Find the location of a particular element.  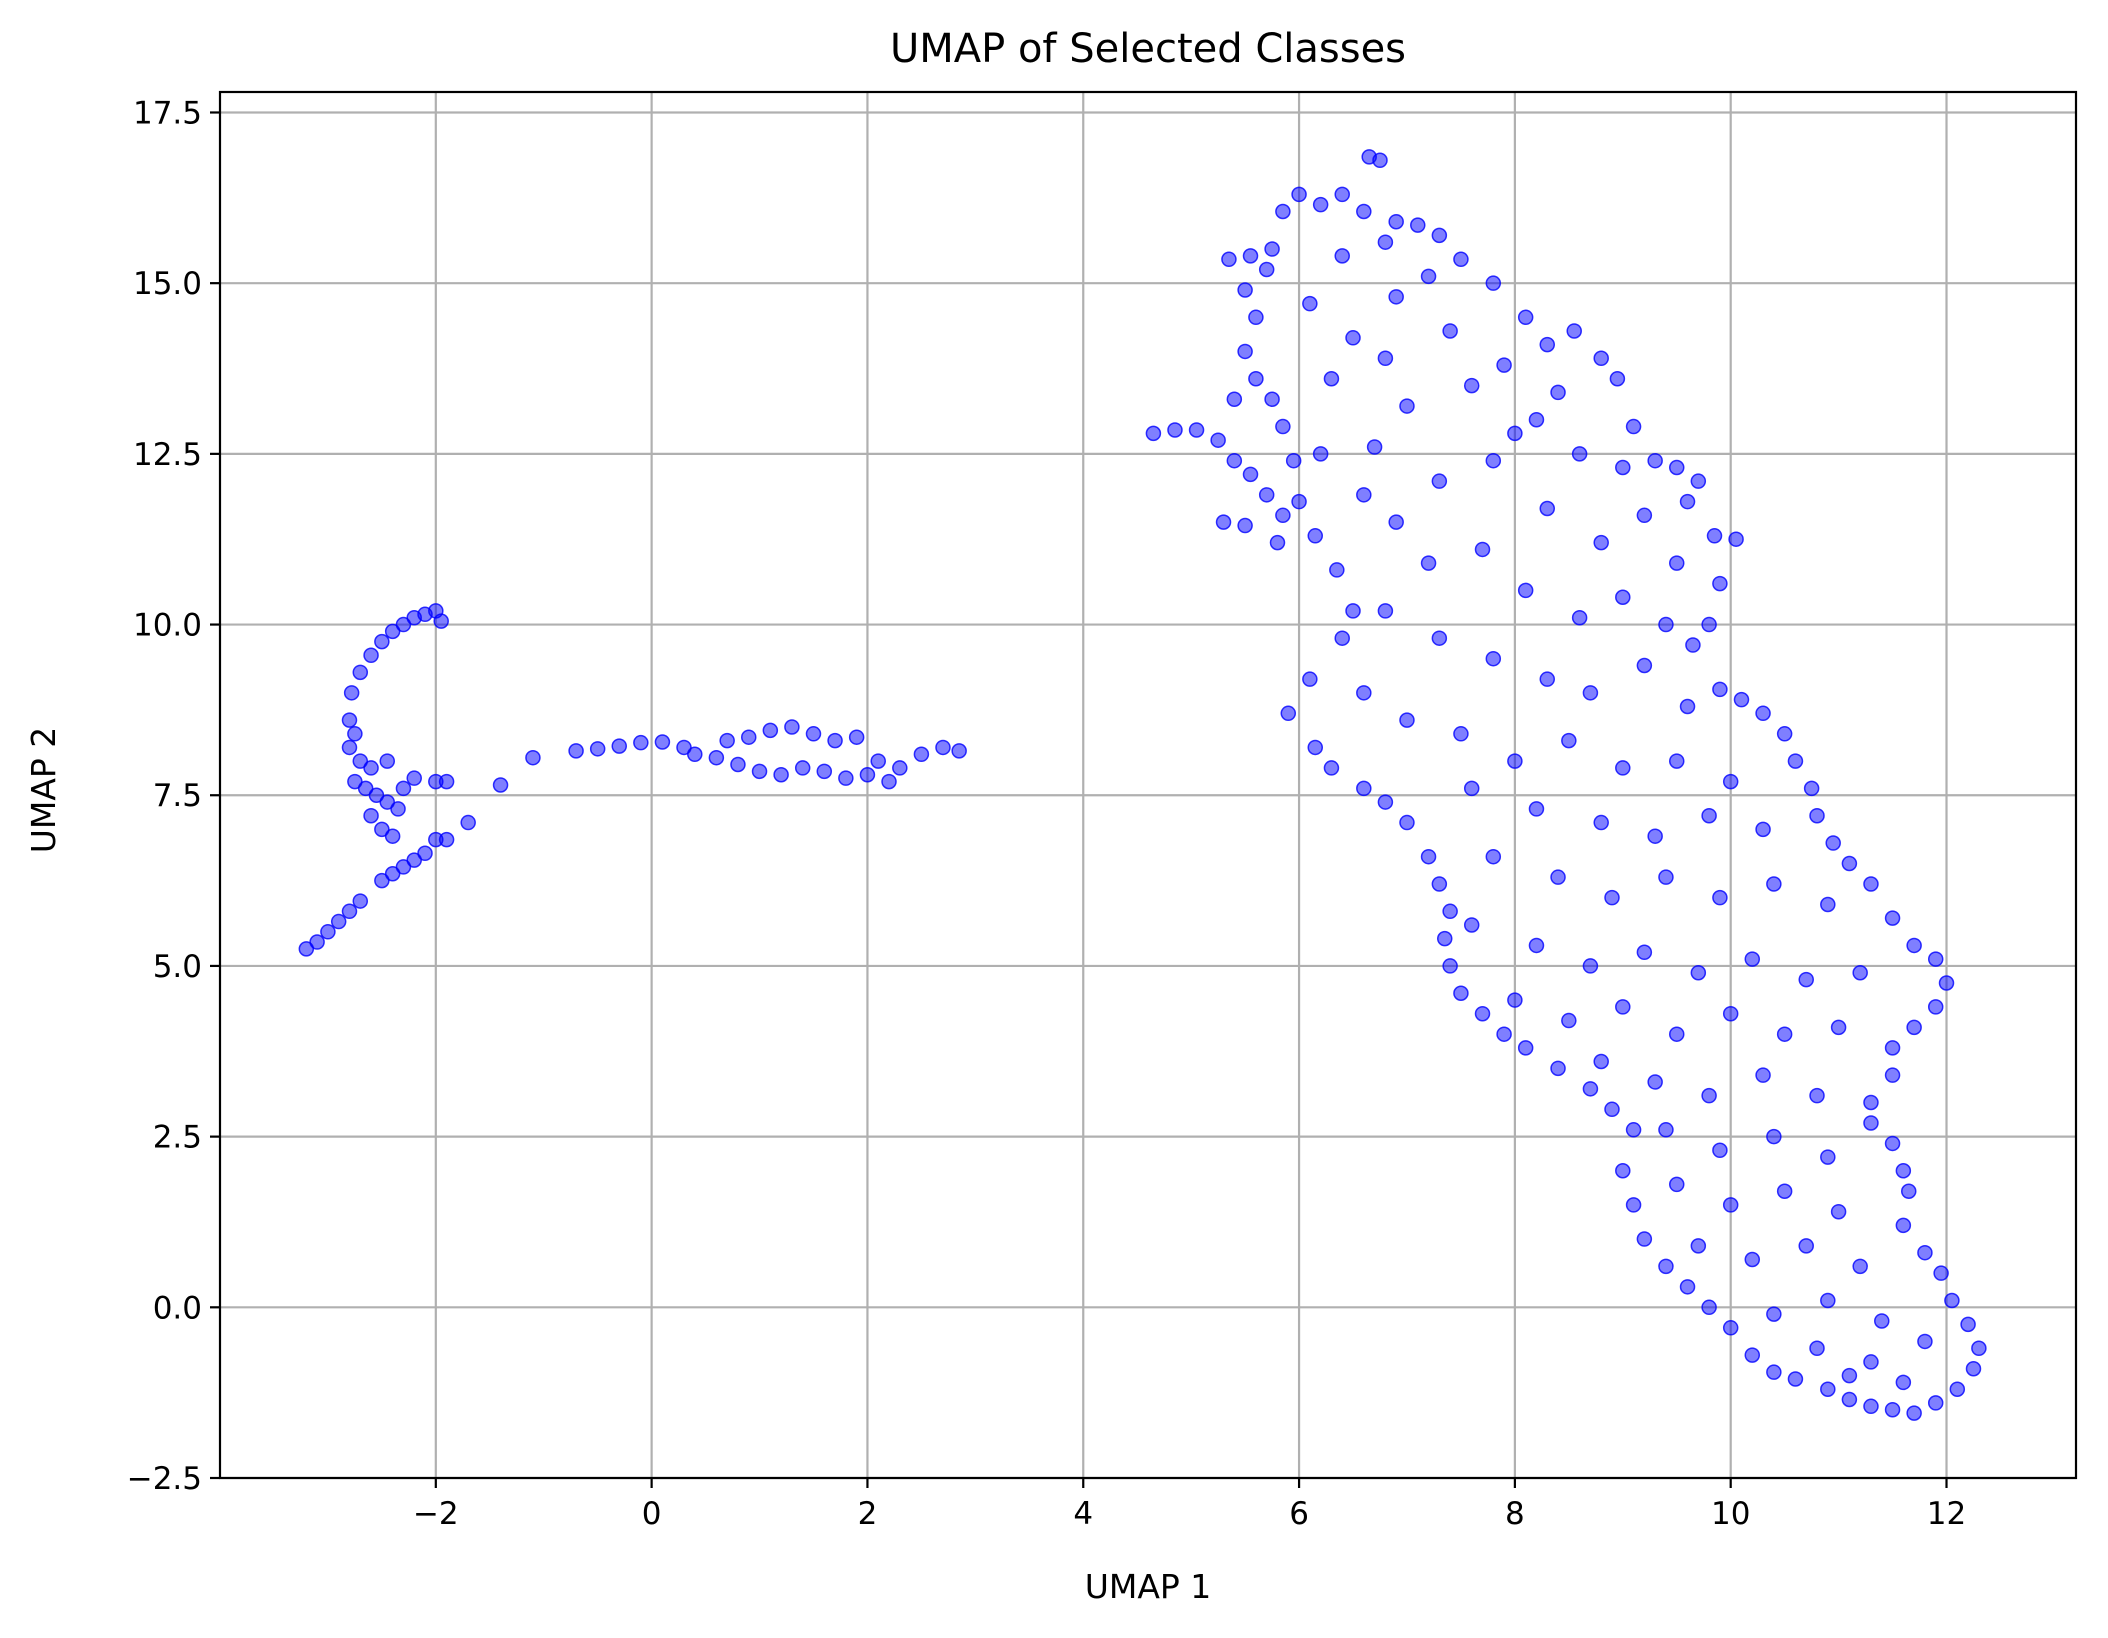

y-tick-label: 10.0 is located at coordinates (167, 626).